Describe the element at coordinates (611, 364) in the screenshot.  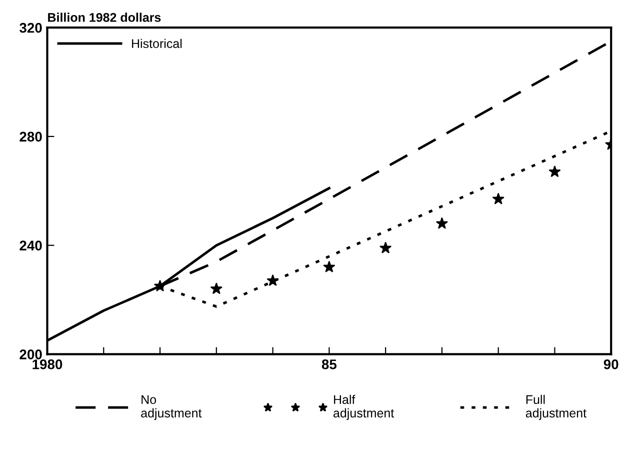
I see `x-tick-label: 90` at that location.